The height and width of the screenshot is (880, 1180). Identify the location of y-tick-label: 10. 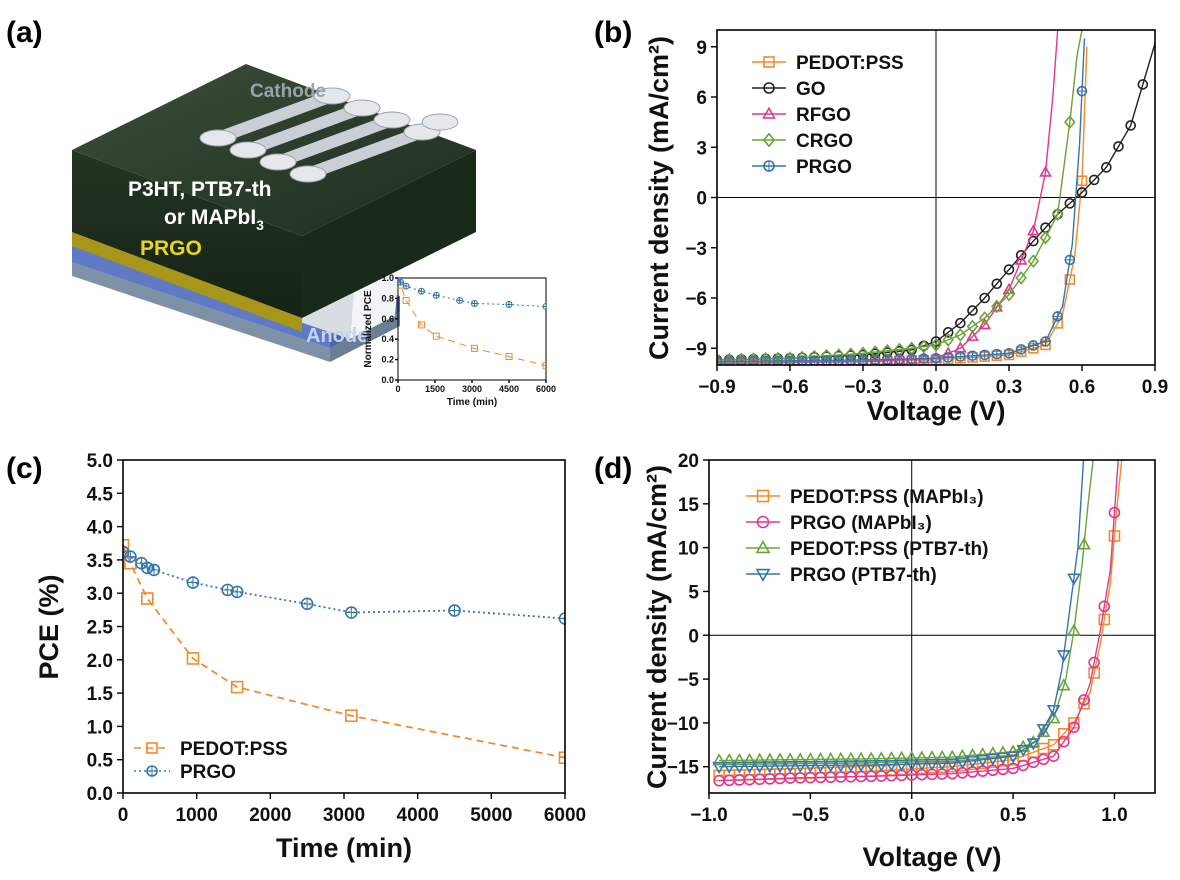
(688, 549).